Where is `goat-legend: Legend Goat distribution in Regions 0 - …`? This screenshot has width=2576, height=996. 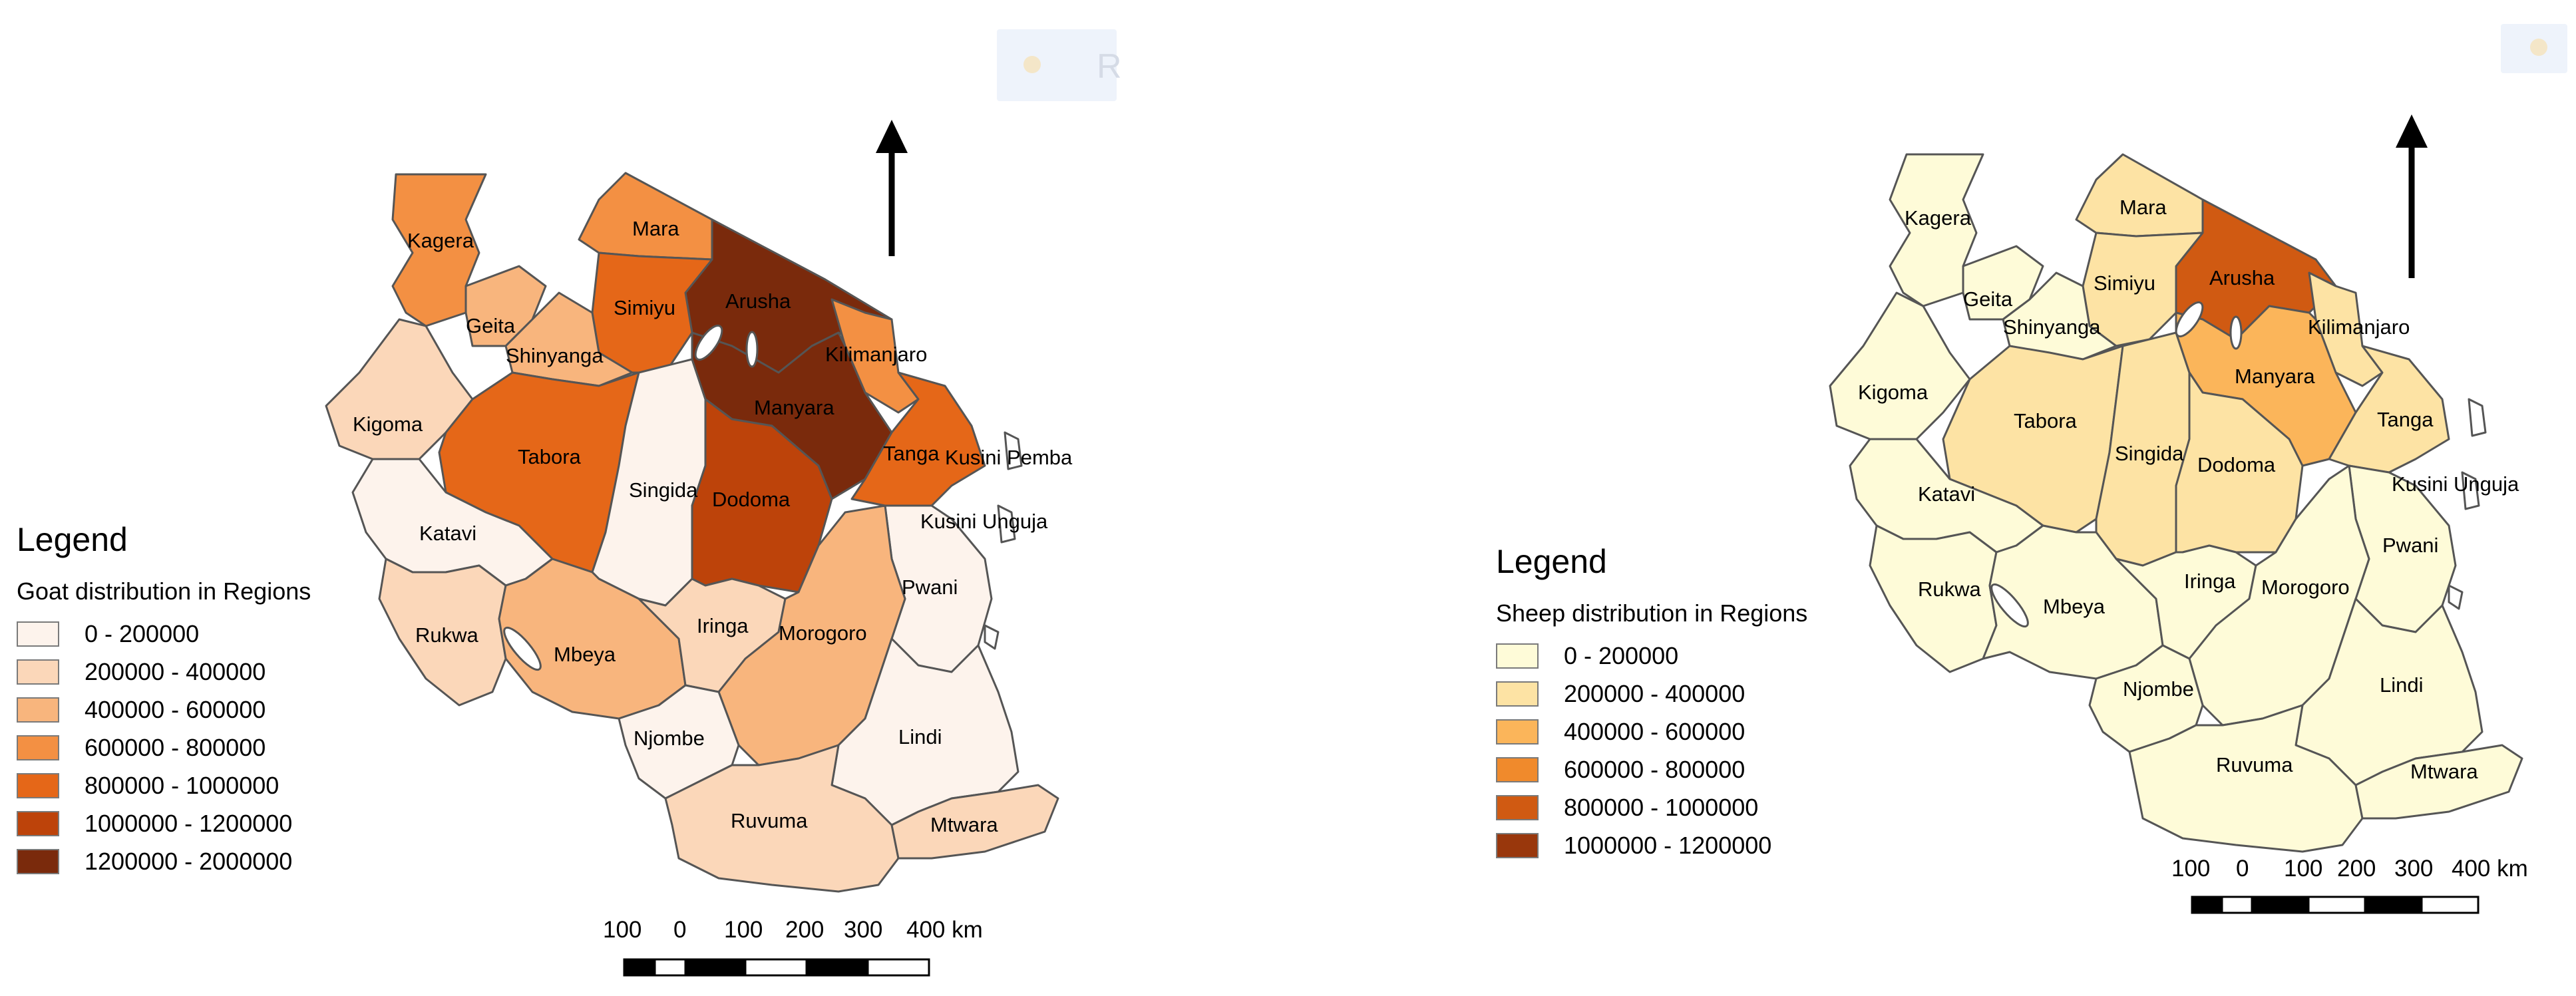
goat-legend: Legend Goat distribution in Regions 0 - … is located at coordinates (164, 700).